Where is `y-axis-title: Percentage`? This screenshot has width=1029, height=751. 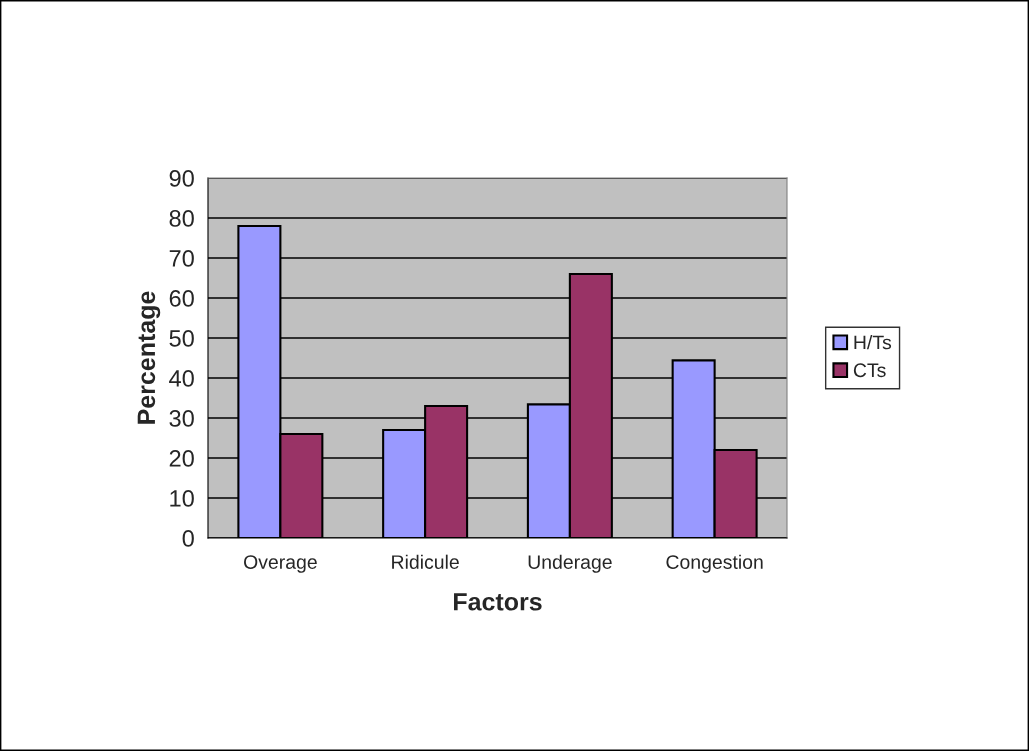
y-axis-title: Percentage is located at coordinates (149, 357).